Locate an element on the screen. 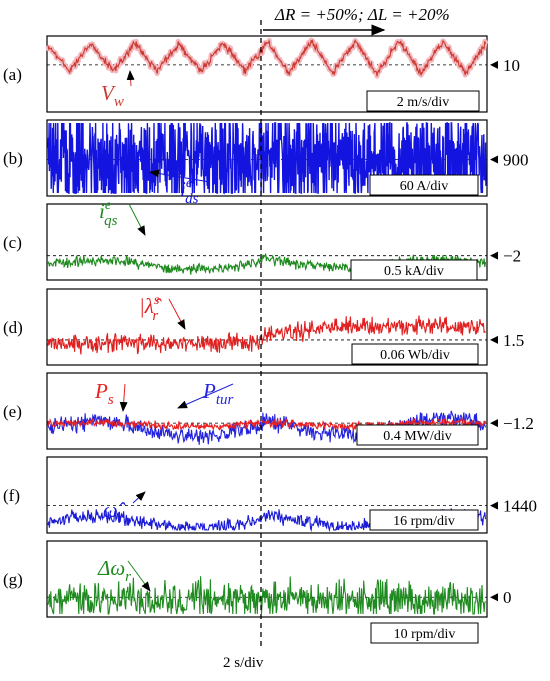 The image size is (550, 681). series-label: ie ds is located at coordinates (189, 191).